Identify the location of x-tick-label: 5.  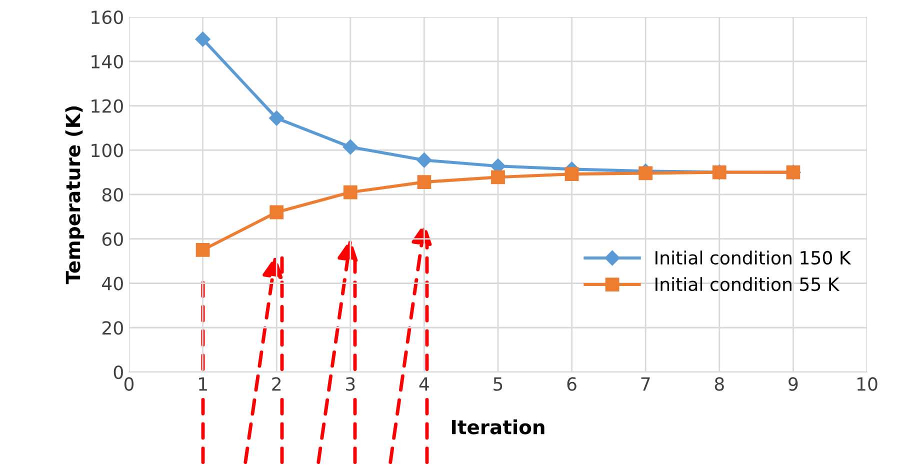
(498, 384).